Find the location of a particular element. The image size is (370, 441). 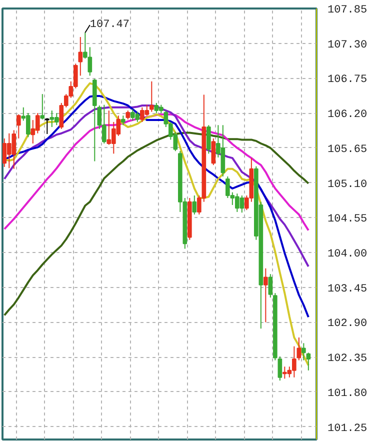

y-tick-label: 105.10 is located at coordinates (348, 184).